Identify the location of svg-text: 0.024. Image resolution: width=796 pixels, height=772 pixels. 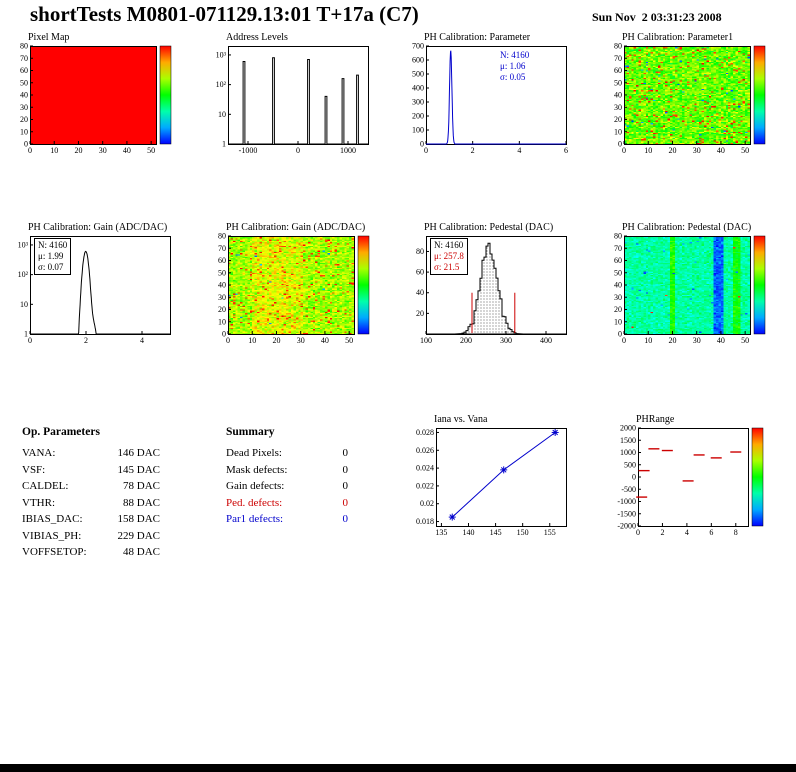
(425, 468).